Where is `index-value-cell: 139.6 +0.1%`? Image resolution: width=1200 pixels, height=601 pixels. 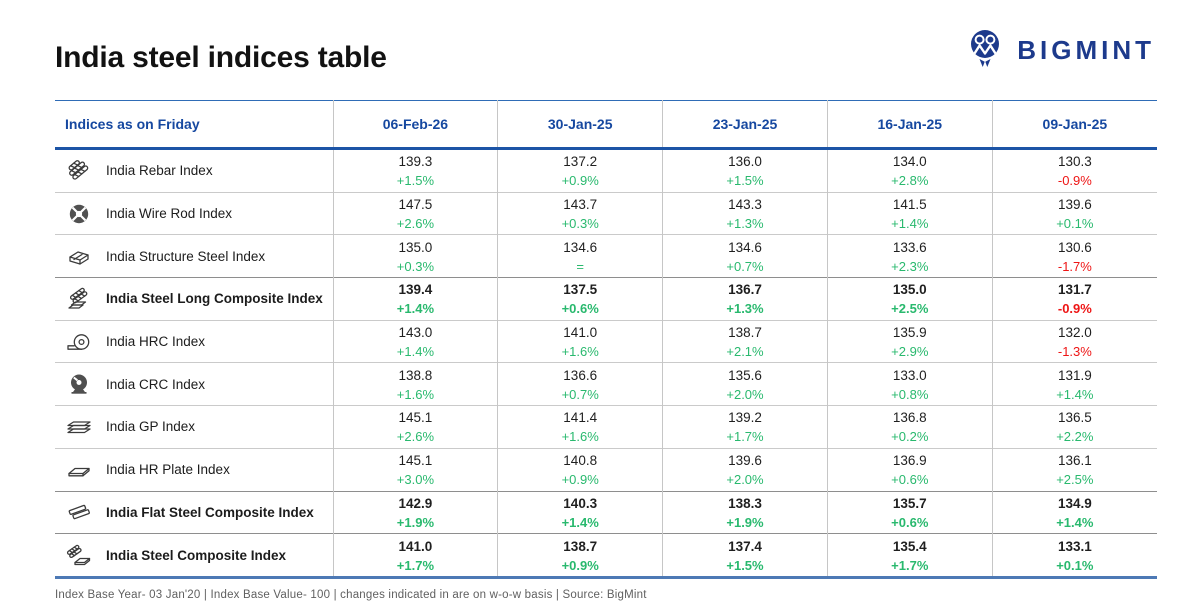 index-value-cell: 139.6 +0.1% is located at coordinates (1074, 213).